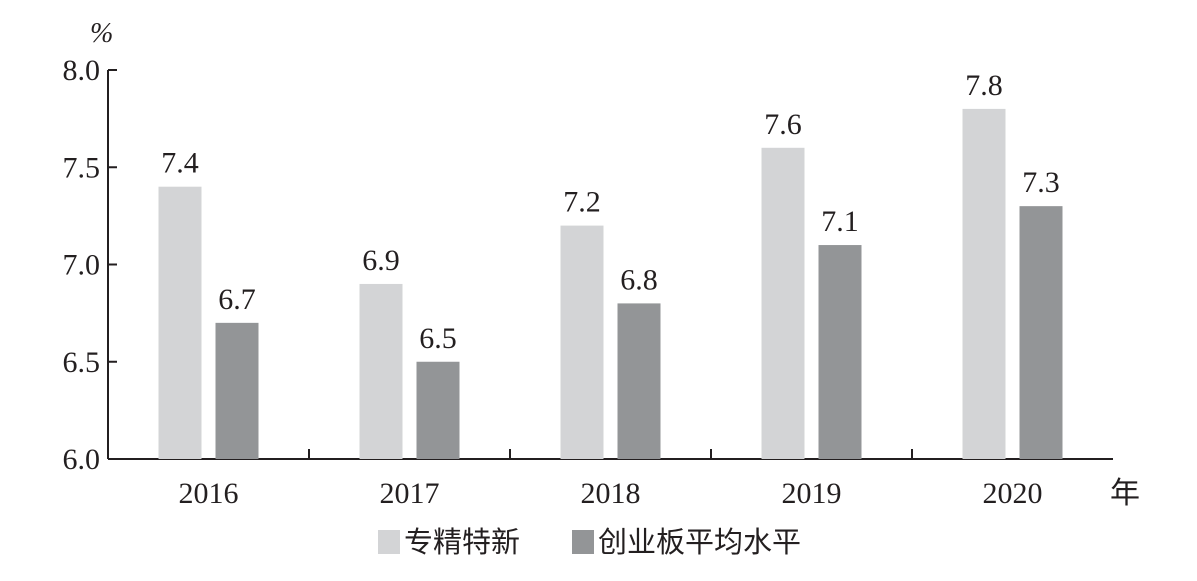  Describe the element at coordinates (82, 265) in the screenshot. I see `y-tick-label: 7.0` at that location.